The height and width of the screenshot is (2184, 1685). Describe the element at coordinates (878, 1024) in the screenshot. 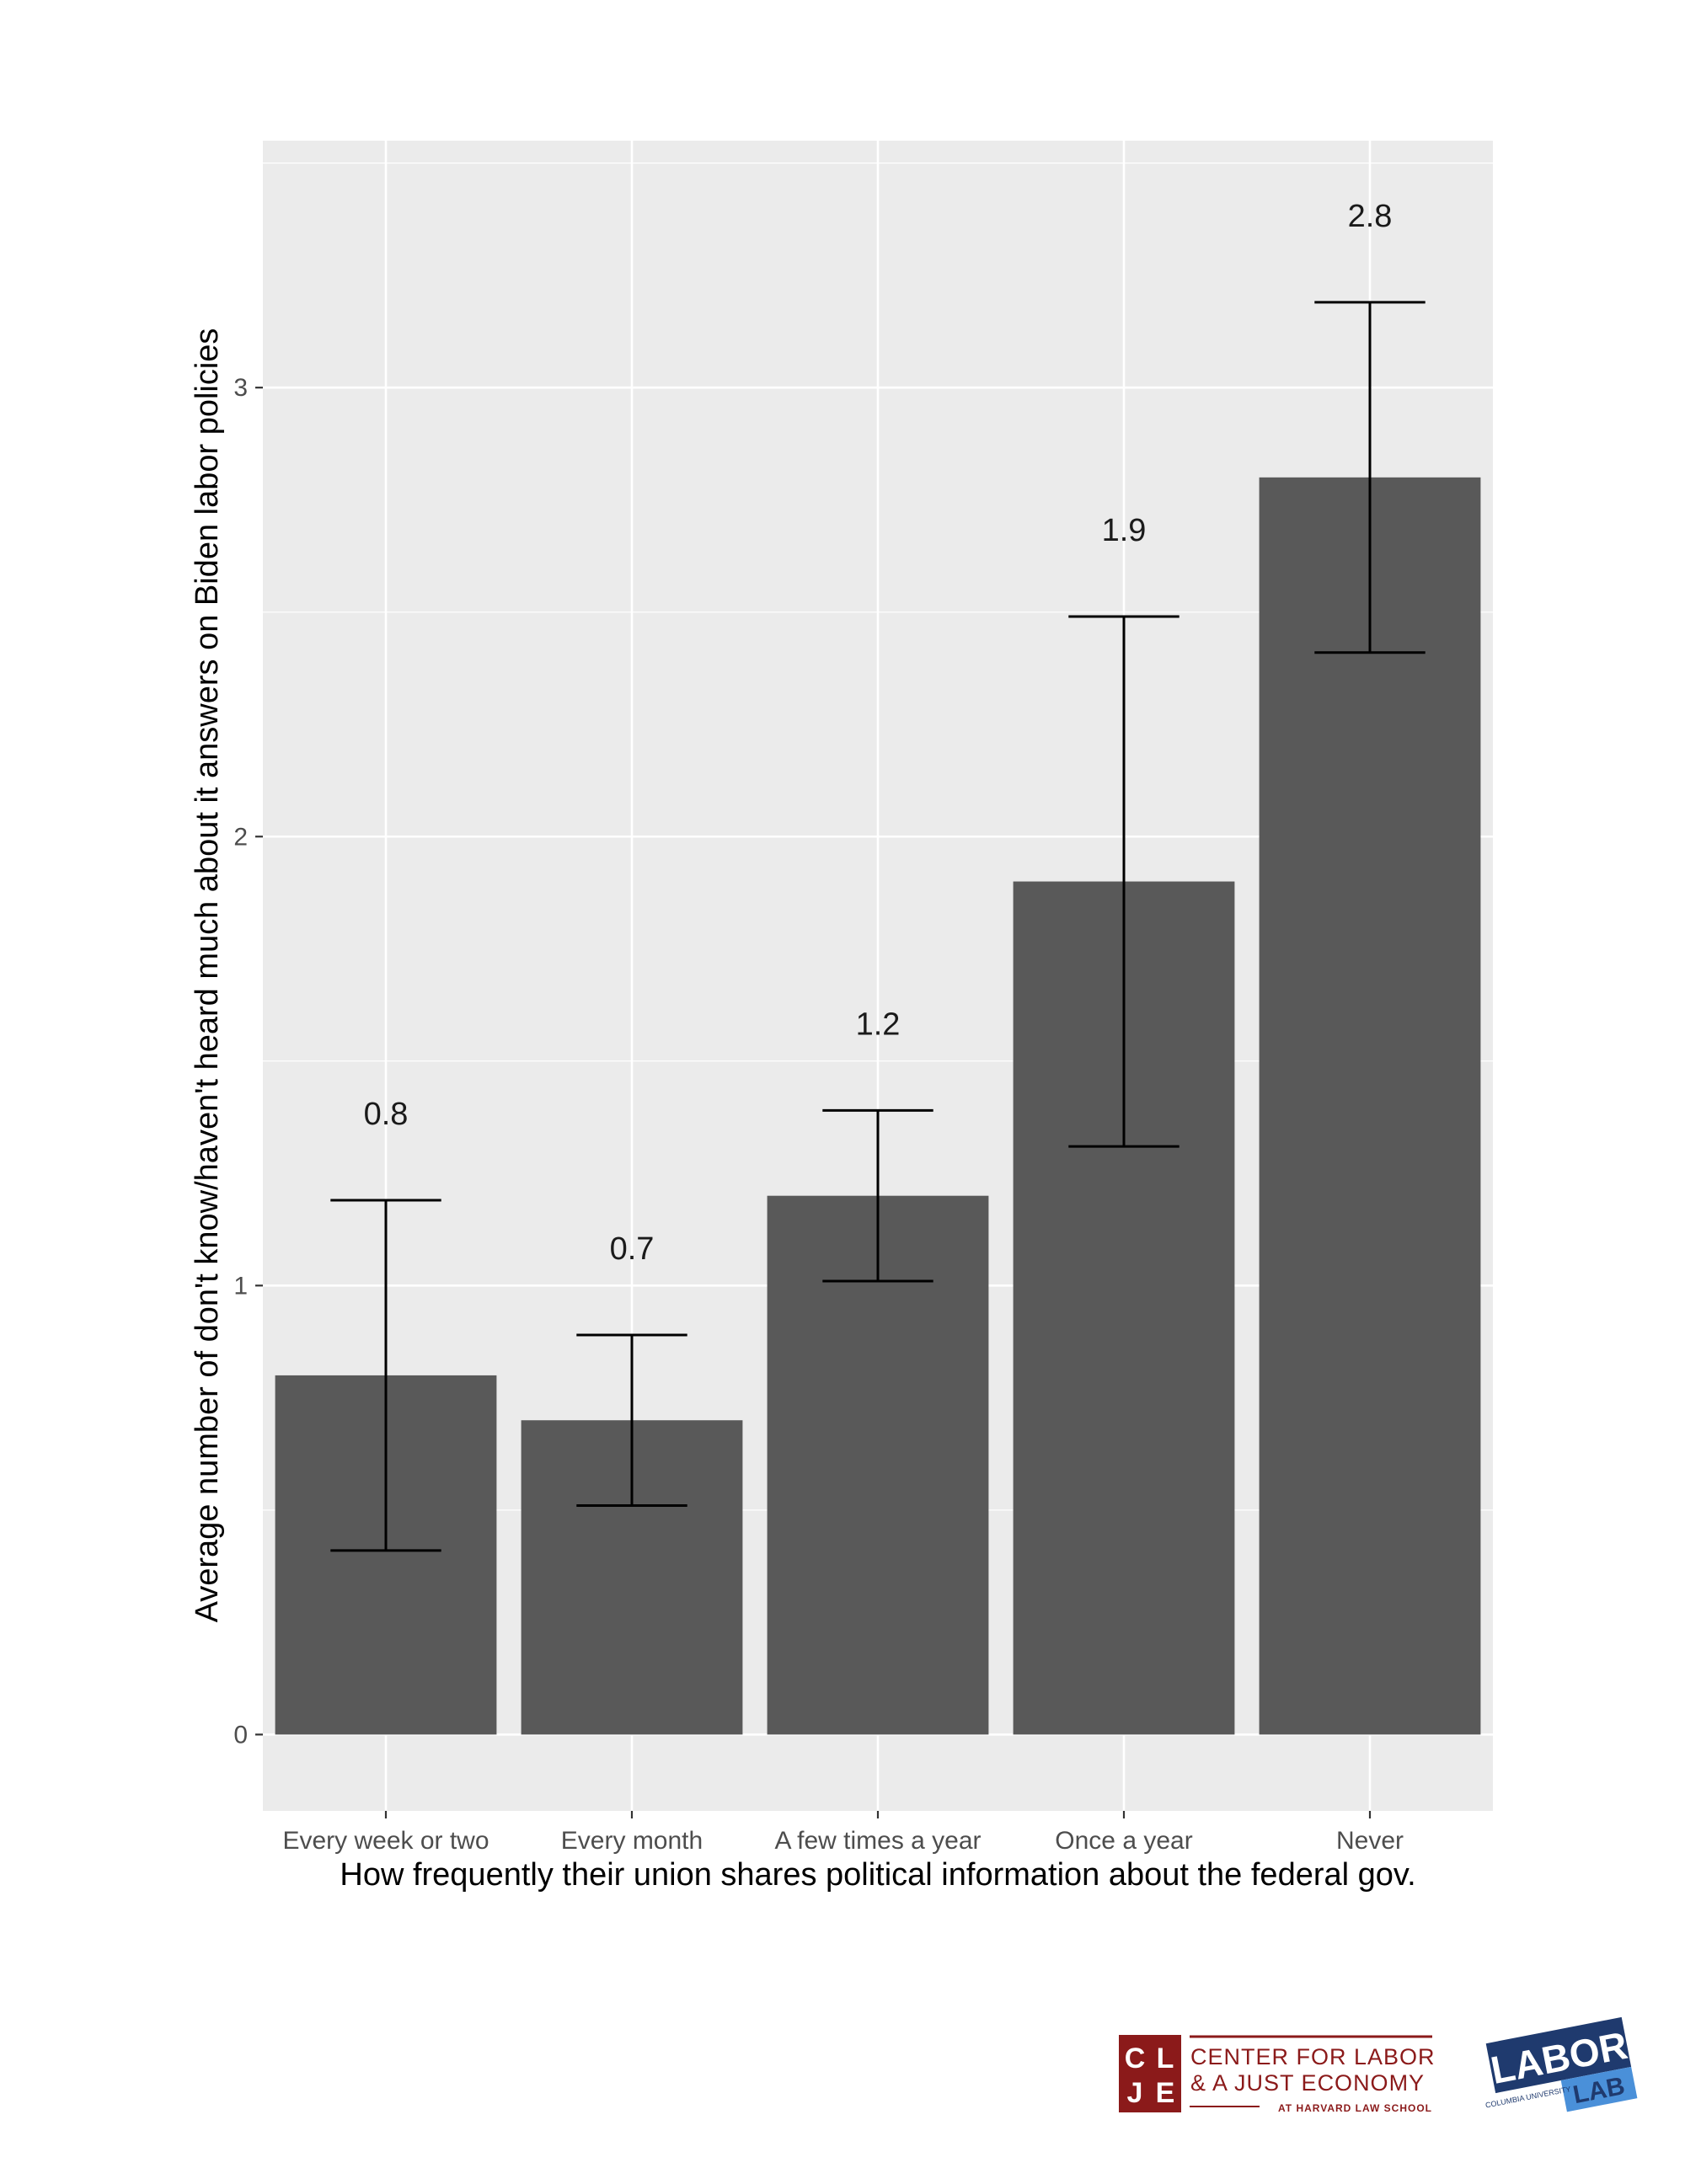

I see `data-label: 1.2` at that location.